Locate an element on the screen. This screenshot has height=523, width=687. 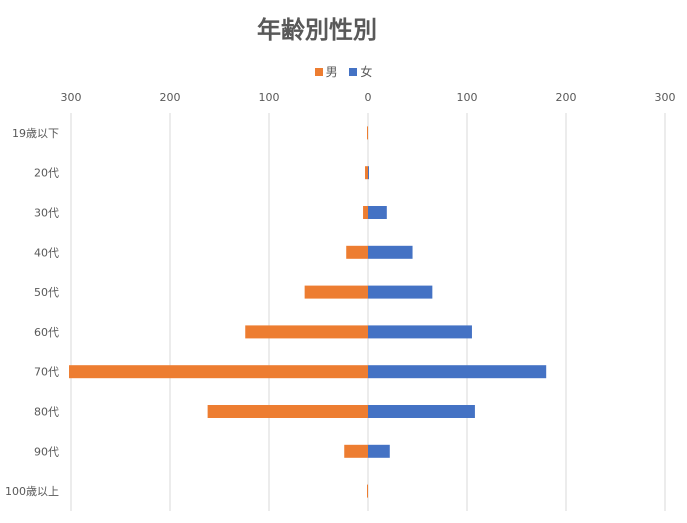
y-category-label: 100歳以上 is located at coordinates (32, 491).